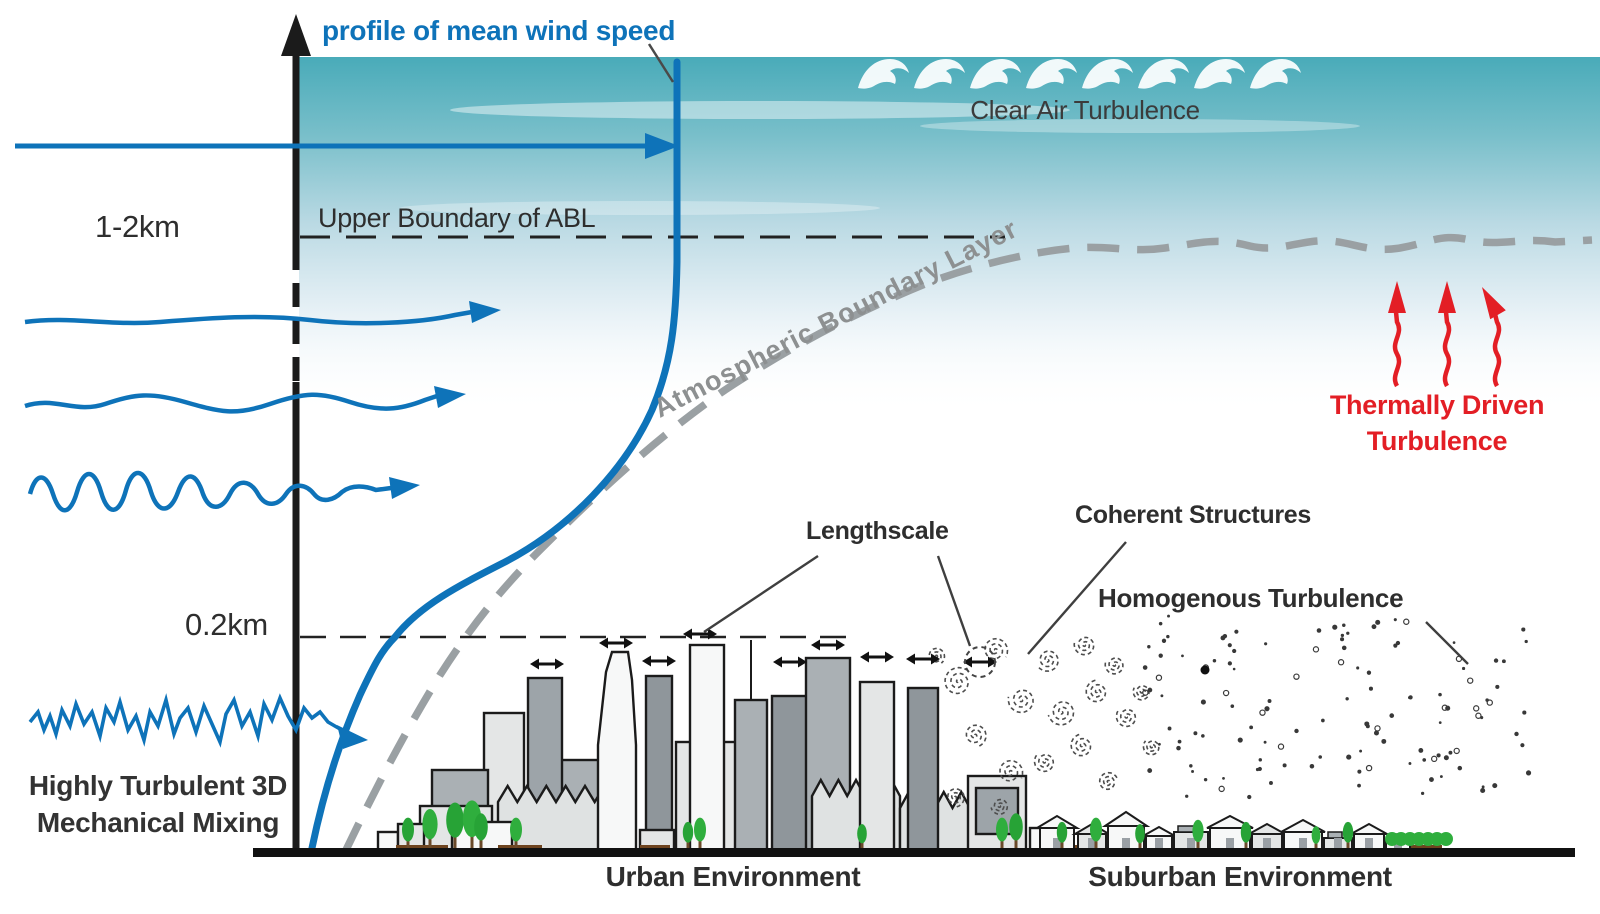  Describe the element at coordinates (733, 876) in the screenshot. I see `urban-environment-label: Urban Environment` at that location.